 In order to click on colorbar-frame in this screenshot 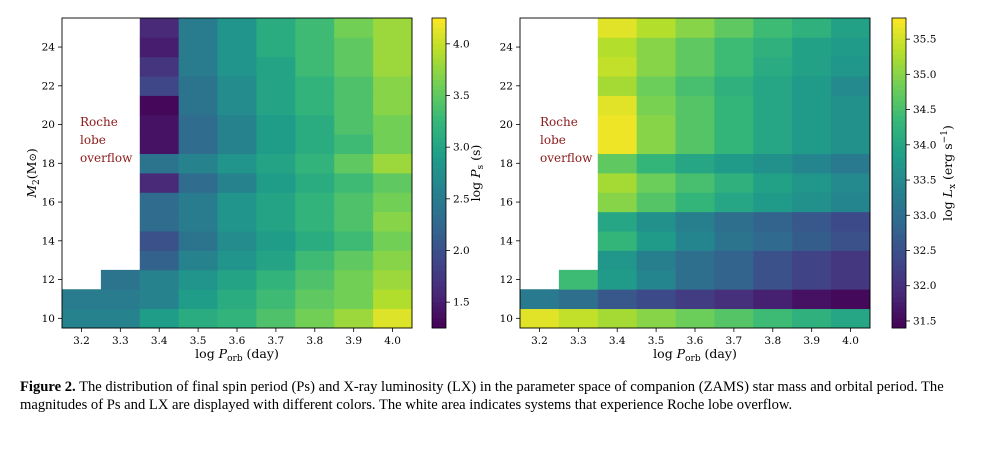, I will do `click(899, 173)`.